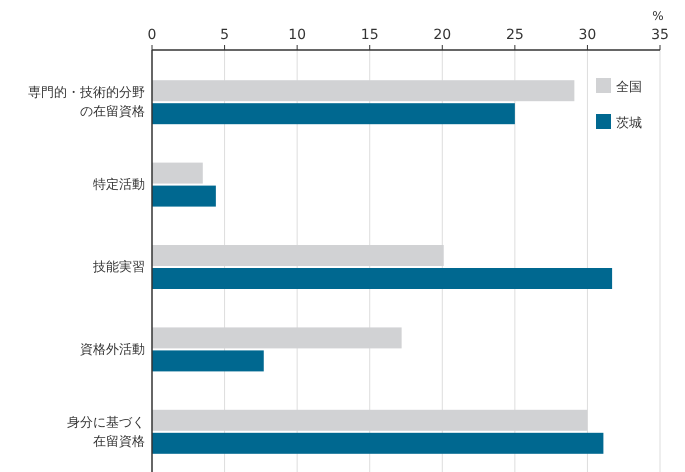 The width and height of the screenshot is (685, 472). What do you see at coordinates (297, 35) in the screenshot?
I see `x-tick-label: 10` at bounding box center [297, 35].